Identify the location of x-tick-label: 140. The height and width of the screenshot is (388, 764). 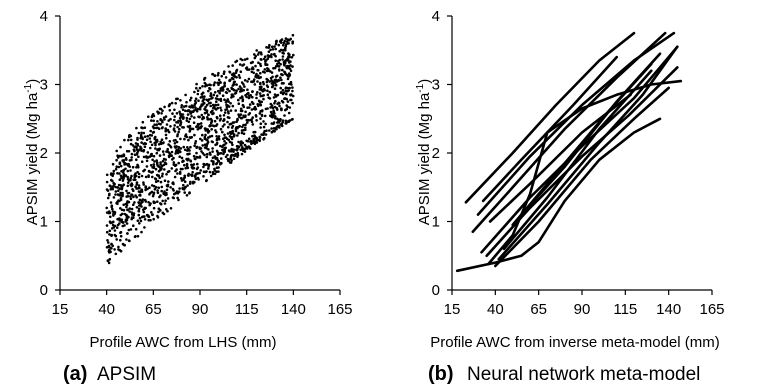
(668, 309).